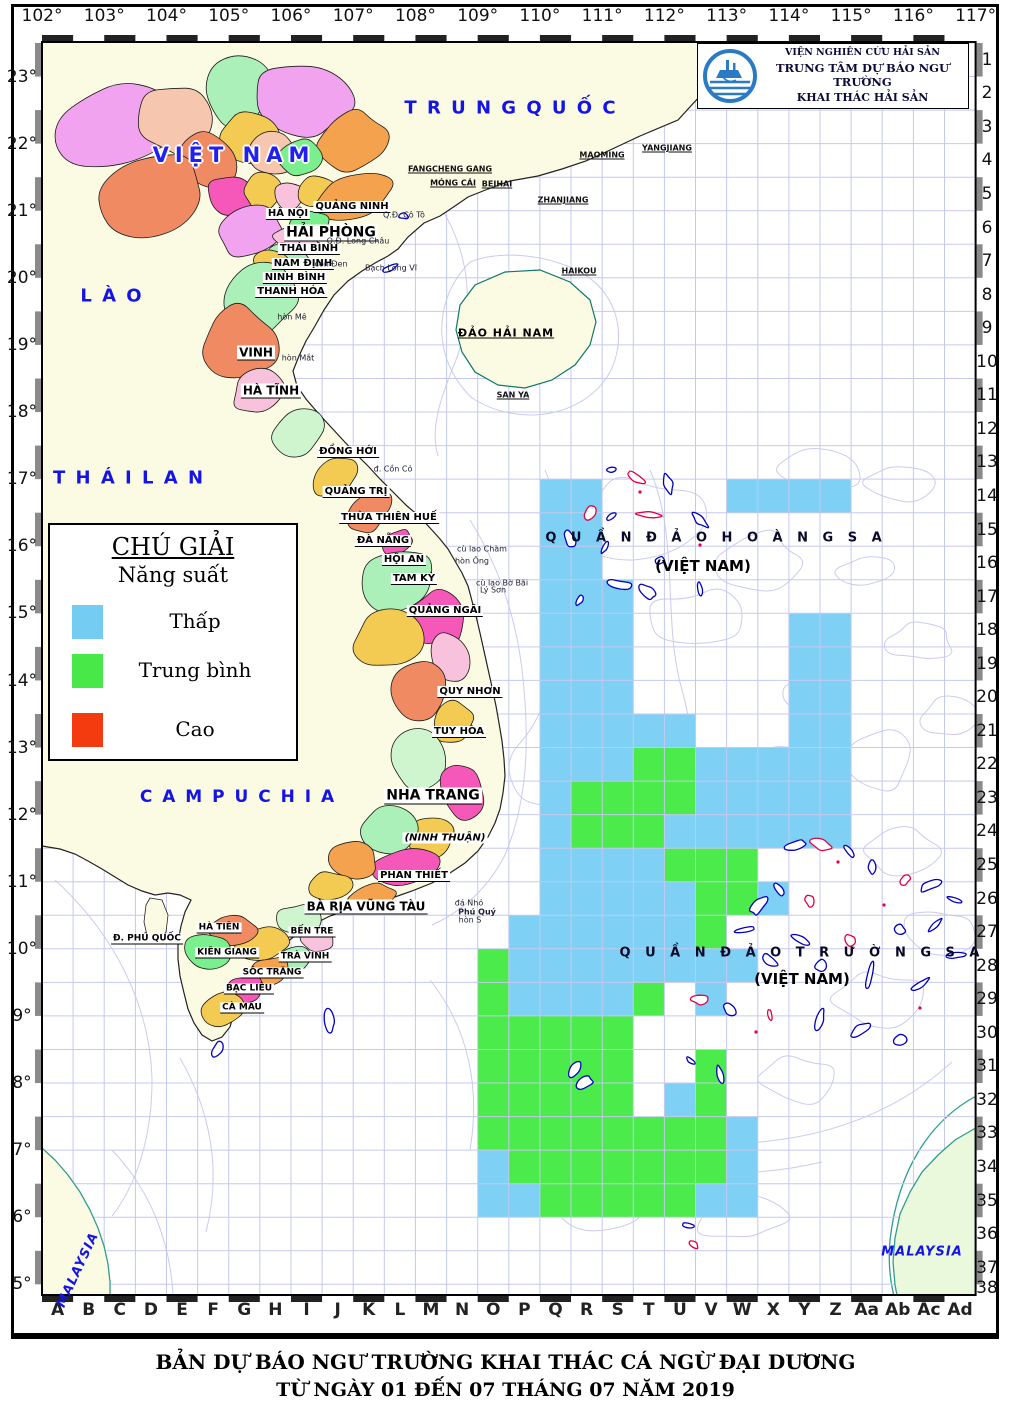 The image size is (1011, 1414). Describe the element at coordinates (414, 579) in the screenshot. I see `province-label: TAM KỲ` at that location.